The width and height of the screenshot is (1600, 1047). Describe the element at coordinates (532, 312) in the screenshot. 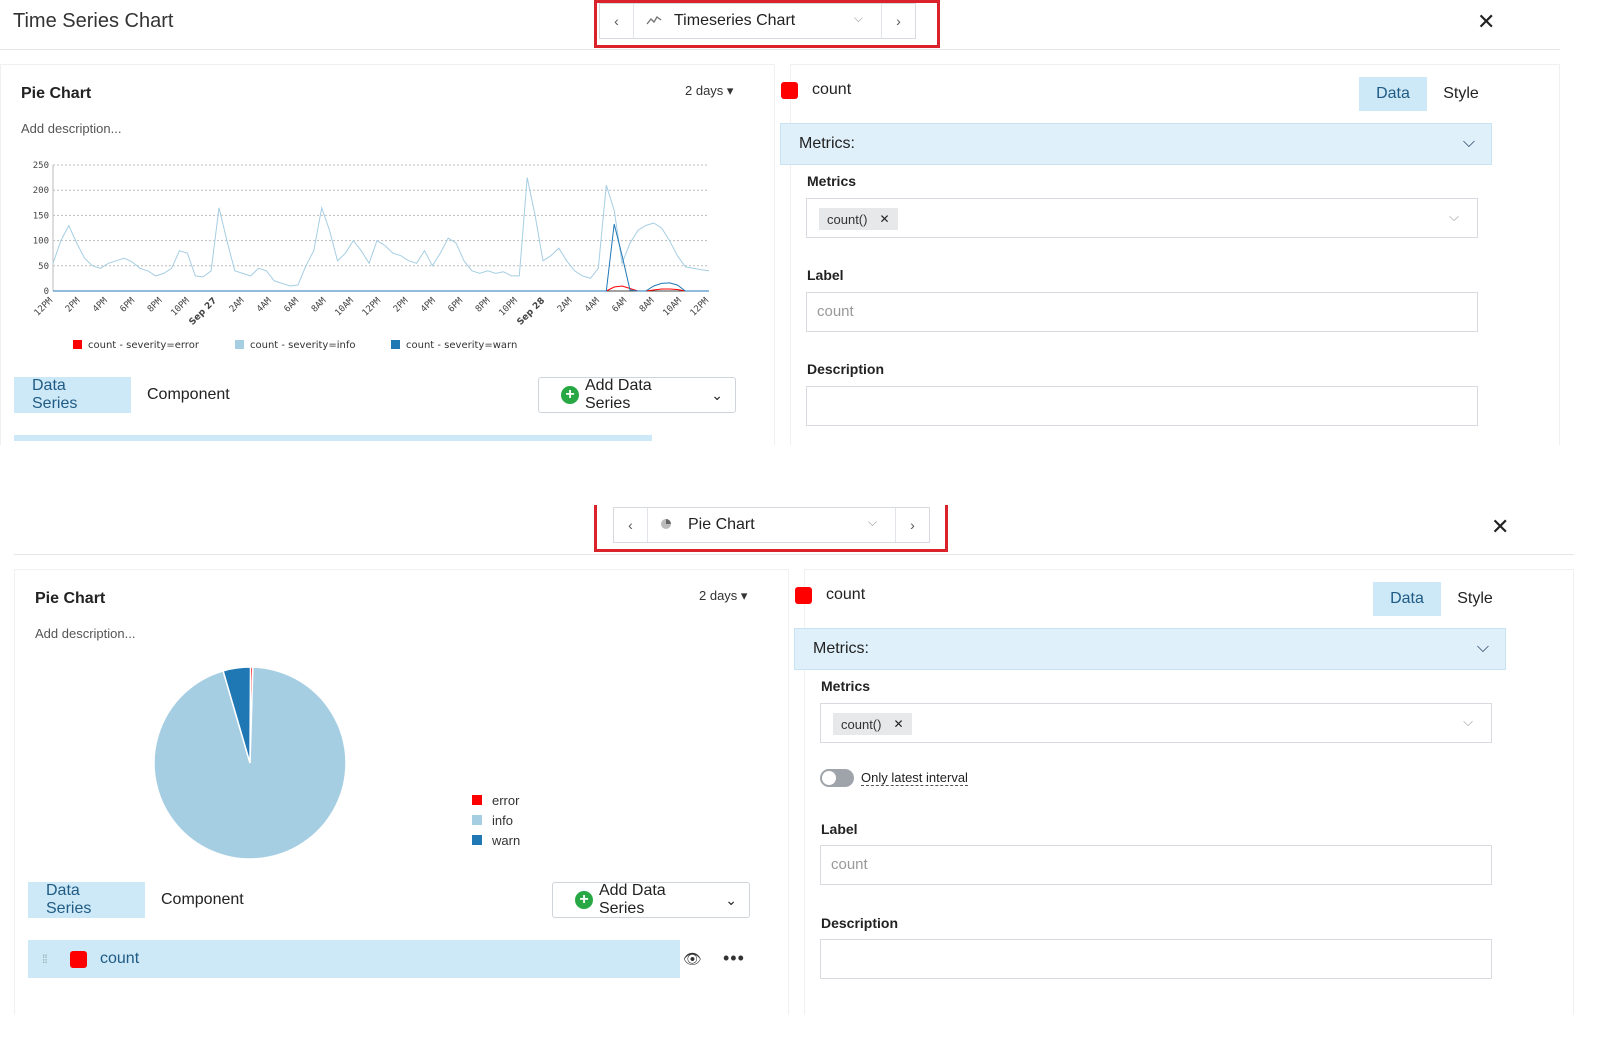

I see `x-tick-label: Sep 28` at that location.